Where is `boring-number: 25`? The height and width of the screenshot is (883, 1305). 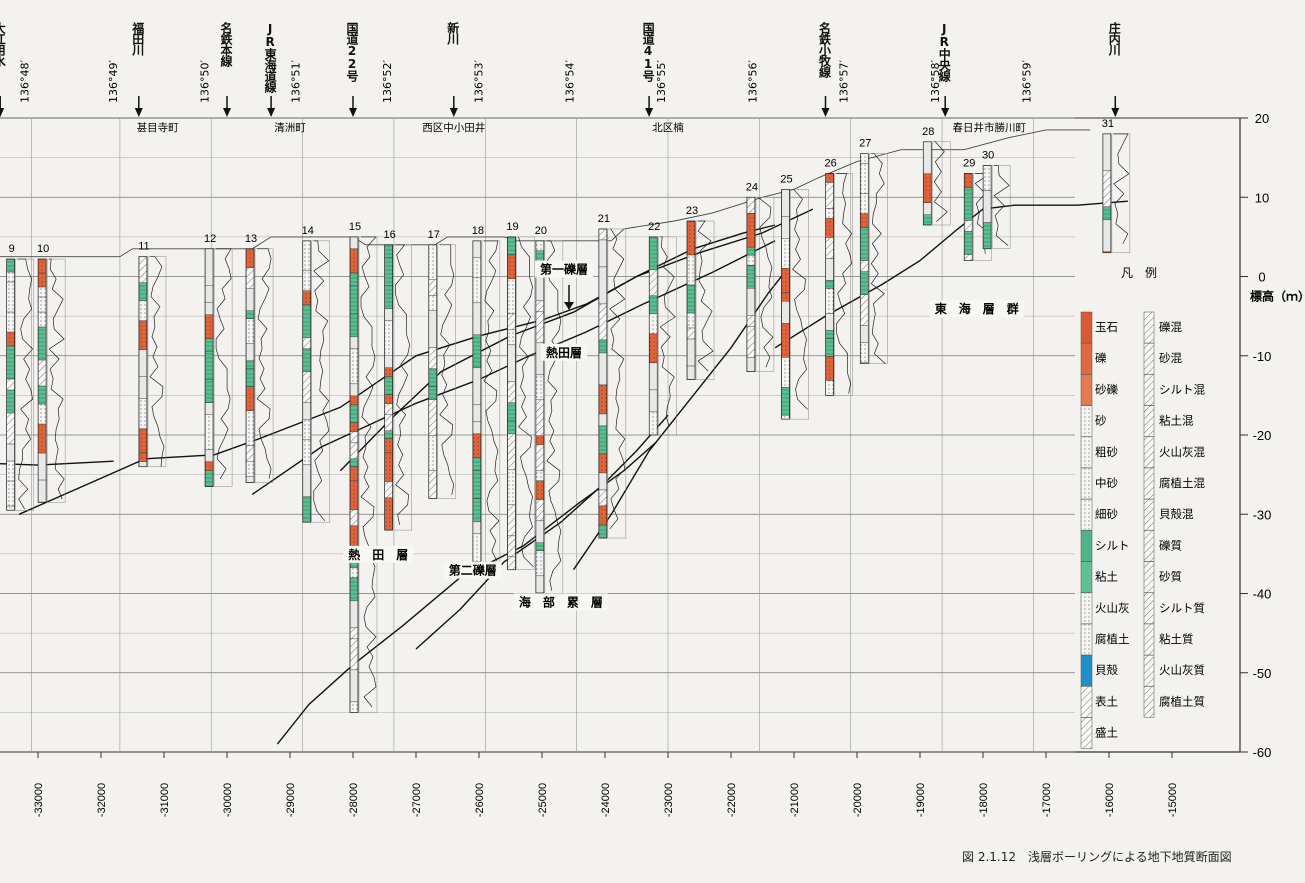 boring-number: 25 is located at coordinates (786, 179).